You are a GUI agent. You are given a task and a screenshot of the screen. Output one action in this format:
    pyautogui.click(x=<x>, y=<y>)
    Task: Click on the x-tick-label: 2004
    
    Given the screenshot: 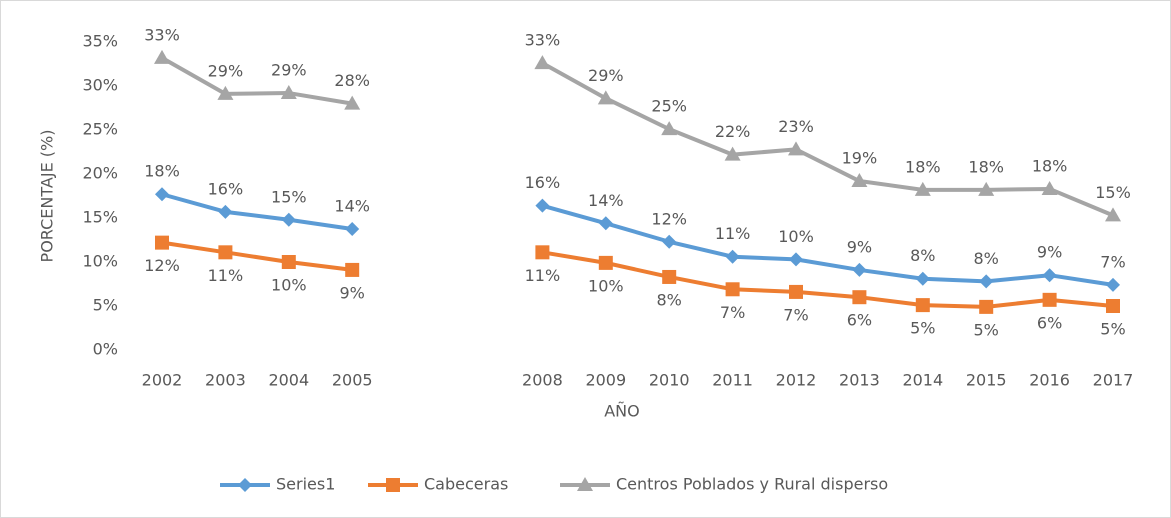 What is the action you would take?
    pyautogui.click(x=288, y=380)
    